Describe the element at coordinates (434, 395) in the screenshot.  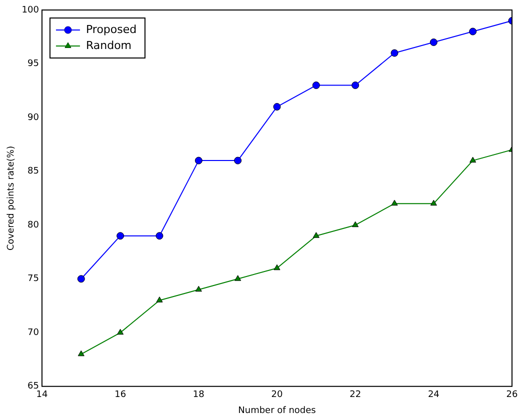
I see `x-tick-label: 24` at that location.